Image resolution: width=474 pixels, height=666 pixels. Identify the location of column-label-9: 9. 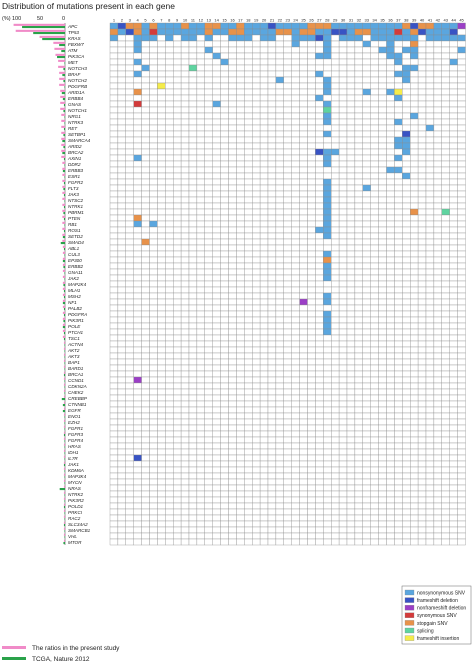
(177, 20).